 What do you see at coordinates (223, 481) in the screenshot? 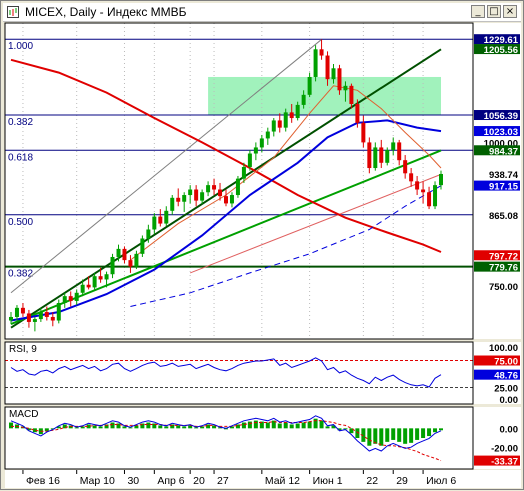
I see `time-axis-label: 27` at bounding box center [223, 481].